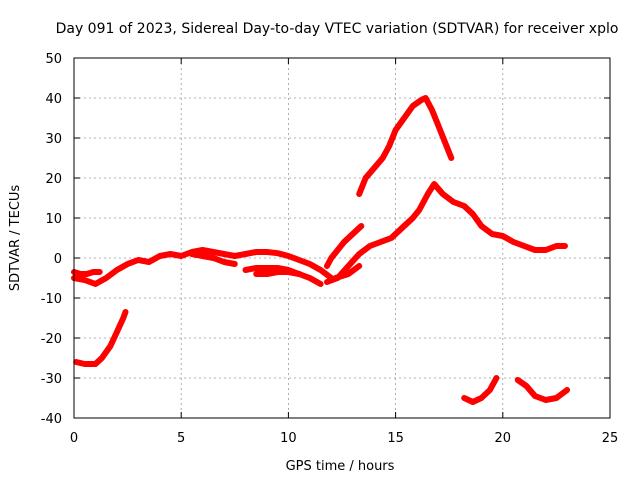 The height and width of the screenshot is (480, 640). Describe the element at coordinates (53, 139) in the screenshot. I see `y-tick-label: 30` at that location.